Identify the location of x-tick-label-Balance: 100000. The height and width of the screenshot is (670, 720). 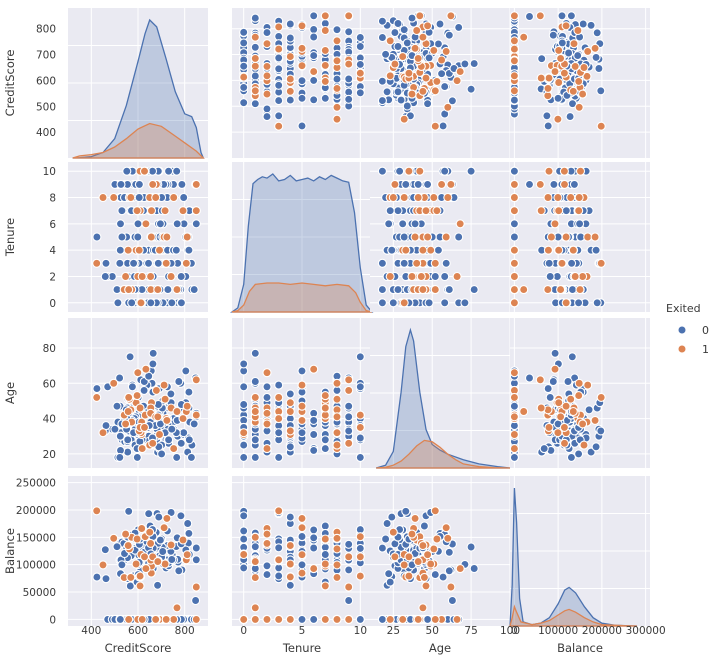
(558, 631).